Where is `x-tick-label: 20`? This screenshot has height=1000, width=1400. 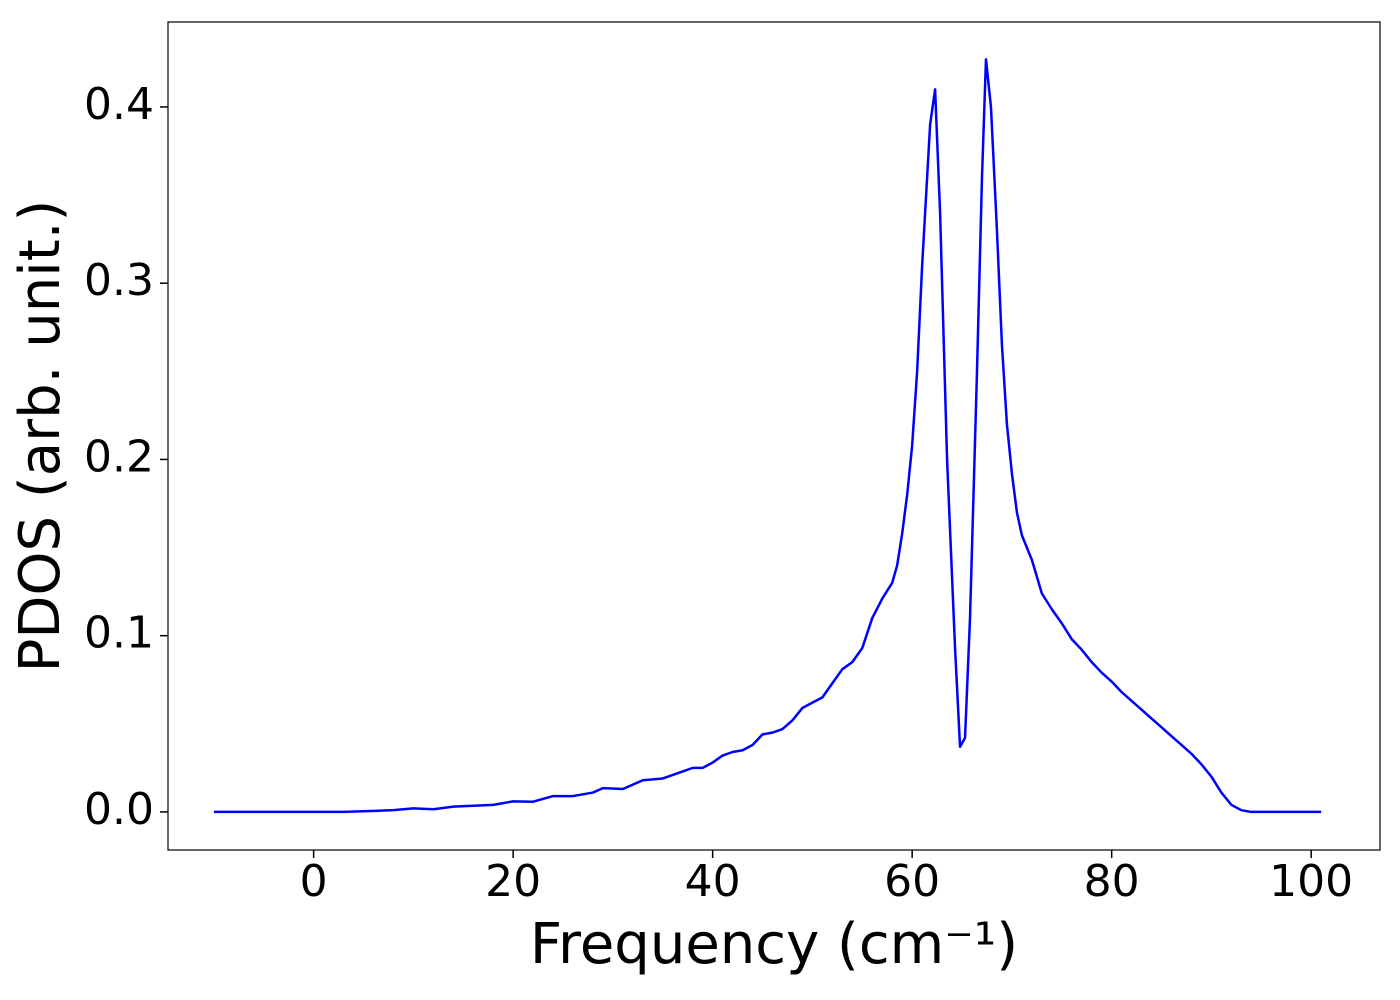 x-tick-label: 20 is located at coordinates (513, 881).